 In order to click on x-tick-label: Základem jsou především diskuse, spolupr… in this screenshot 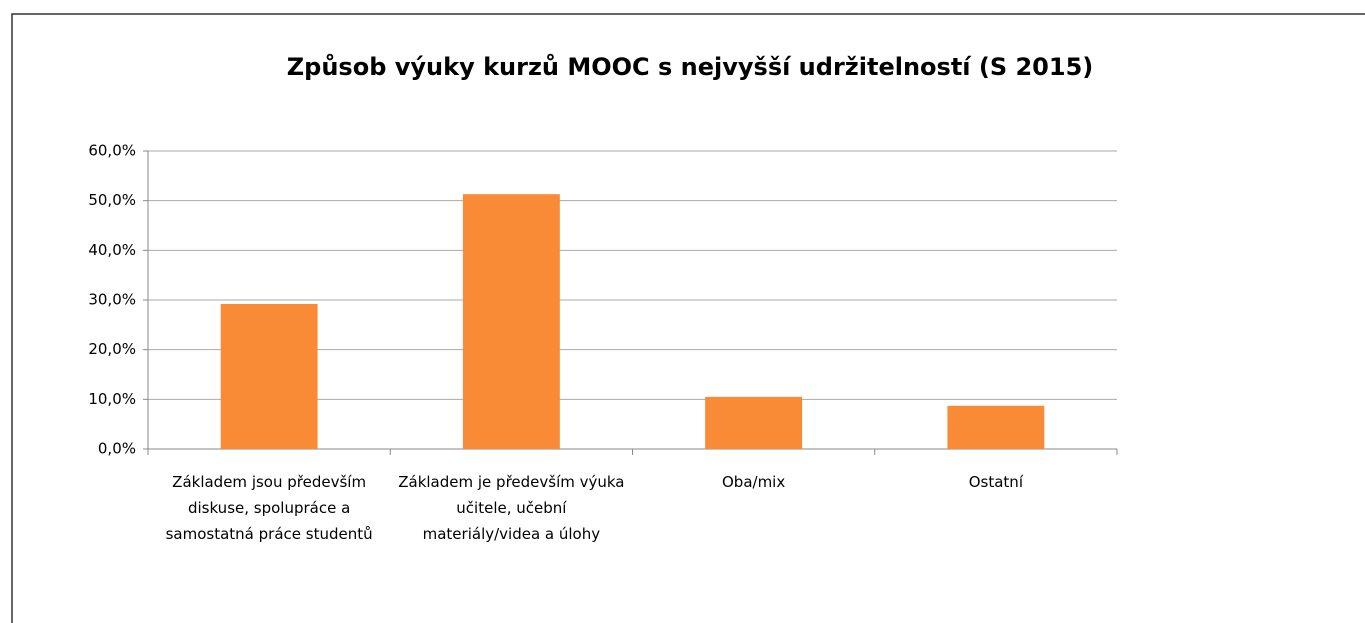, I will do `click(269, 508)`.